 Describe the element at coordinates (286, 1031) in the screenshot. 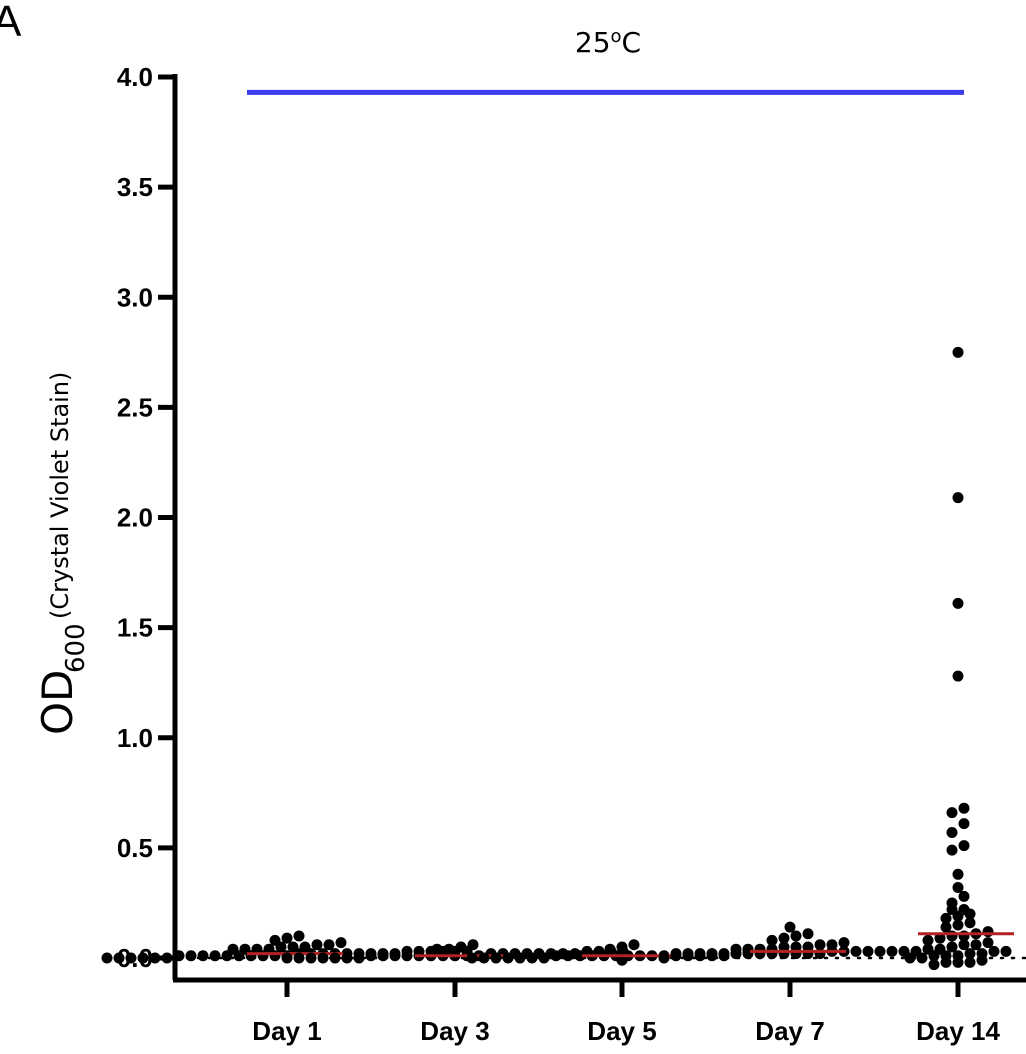

I see `x-category-label: Day 1` at that location.